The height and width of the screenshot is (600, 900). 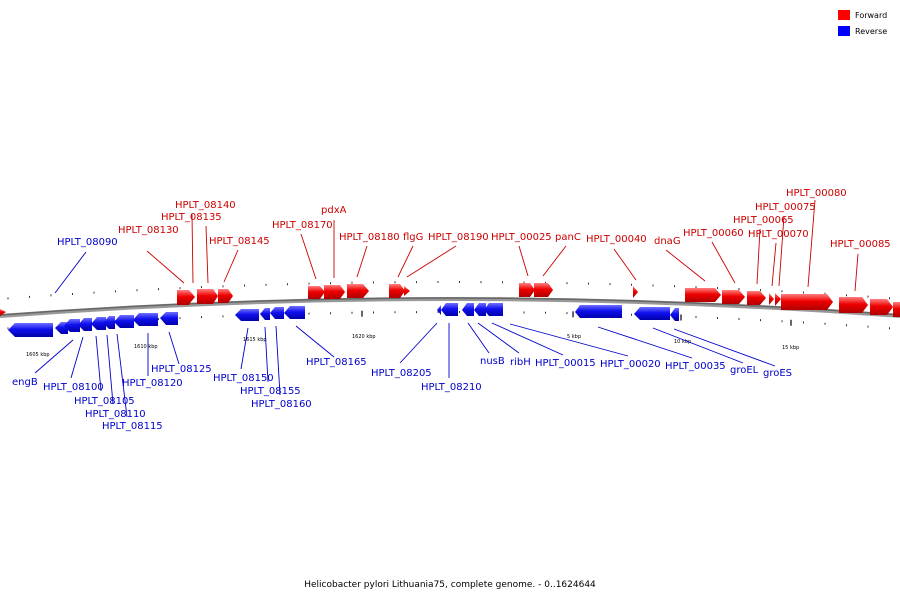 I want to click on gene-label: HPLT_08090, so click(x=87, y=242).